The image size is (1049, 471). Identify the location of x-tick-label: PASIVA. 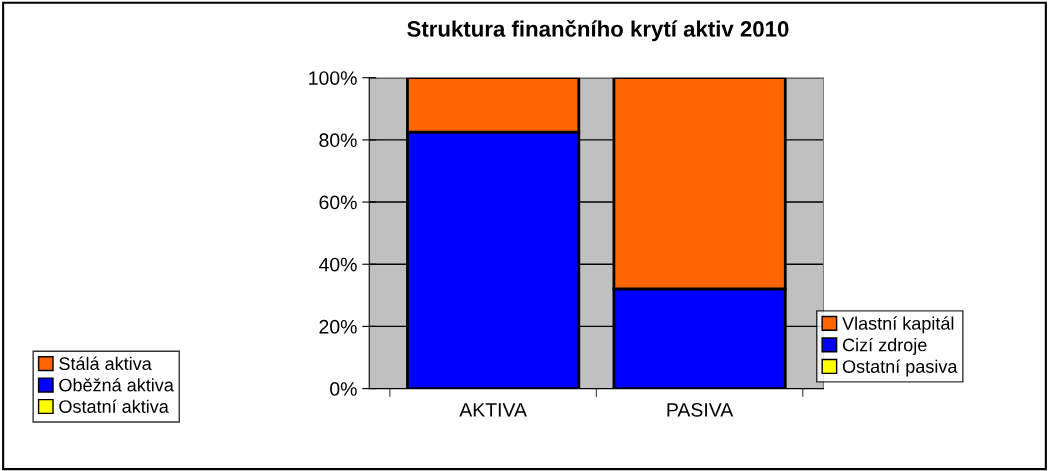
(700, 409).